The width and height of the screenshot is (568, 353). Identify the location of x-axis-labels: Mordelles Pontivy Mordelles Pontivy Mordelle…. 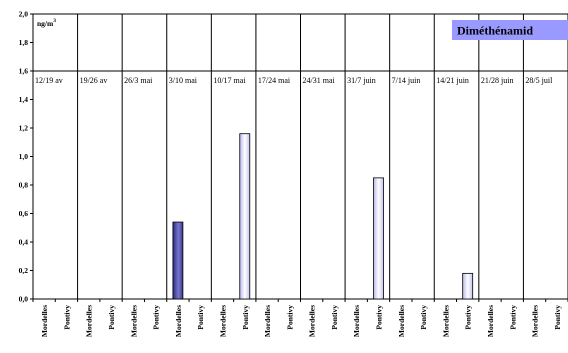
(301, 321).